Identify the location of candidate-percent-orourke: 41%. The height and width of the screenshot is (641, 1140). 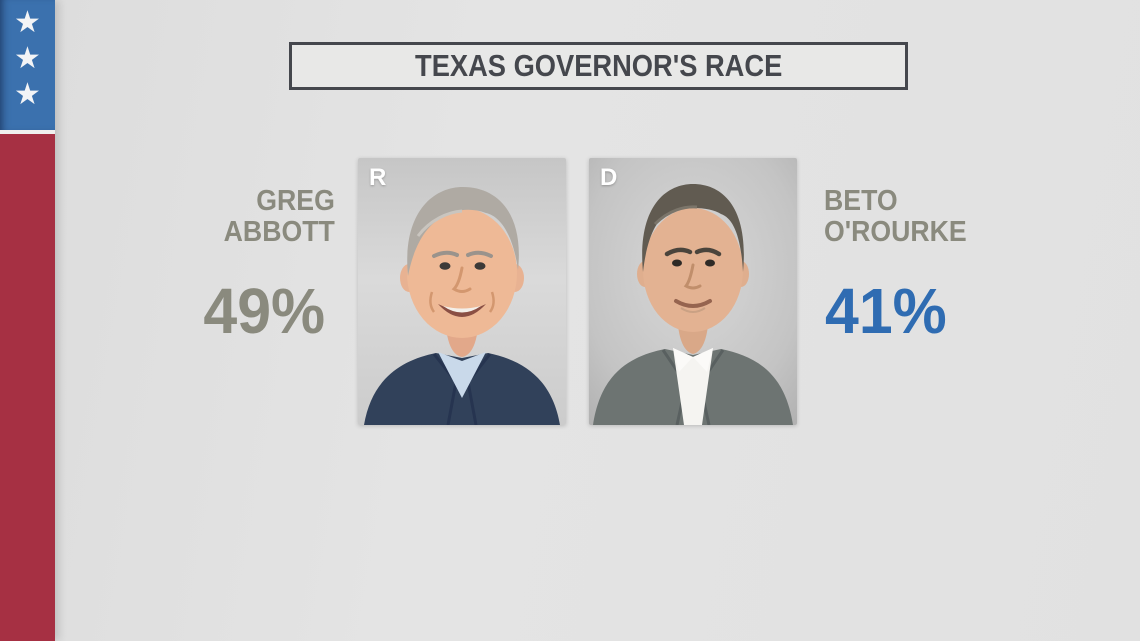
(886, 311).